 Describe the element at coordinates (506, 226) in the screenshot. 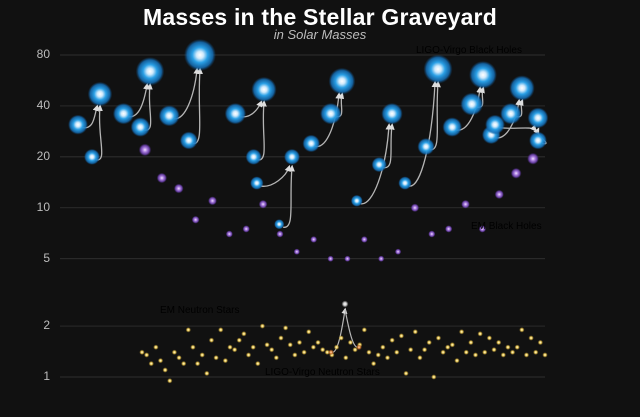

I see `legend-em-black-holes: EM Black Holes` at that location.